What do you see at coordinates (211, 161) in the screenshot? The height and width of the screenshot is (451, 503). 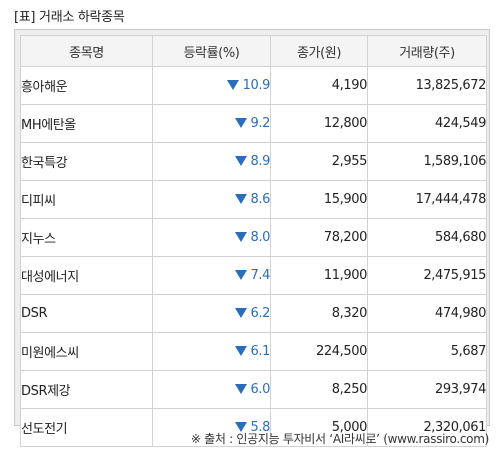 I see `rate-cell: 8.9` at bounding box center [211, 161].